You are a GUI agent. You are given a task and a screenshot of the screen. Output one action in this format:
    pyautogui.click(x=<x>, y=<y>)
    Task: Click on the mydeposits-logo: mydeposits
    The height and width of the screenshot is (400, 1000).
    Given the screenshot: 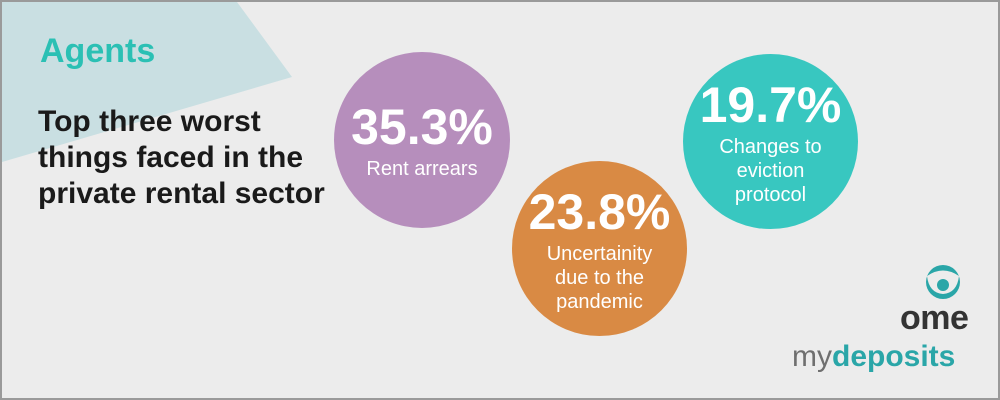 What is the action you would take?
    pyautogui.click(x=873, y=357)
    